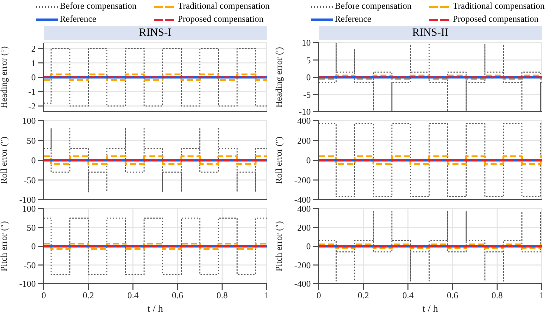  What do you see at coordinates (430, 33) in the screenshot?
I see `chart-title: RINS-II` at bounding box center [430, 33].